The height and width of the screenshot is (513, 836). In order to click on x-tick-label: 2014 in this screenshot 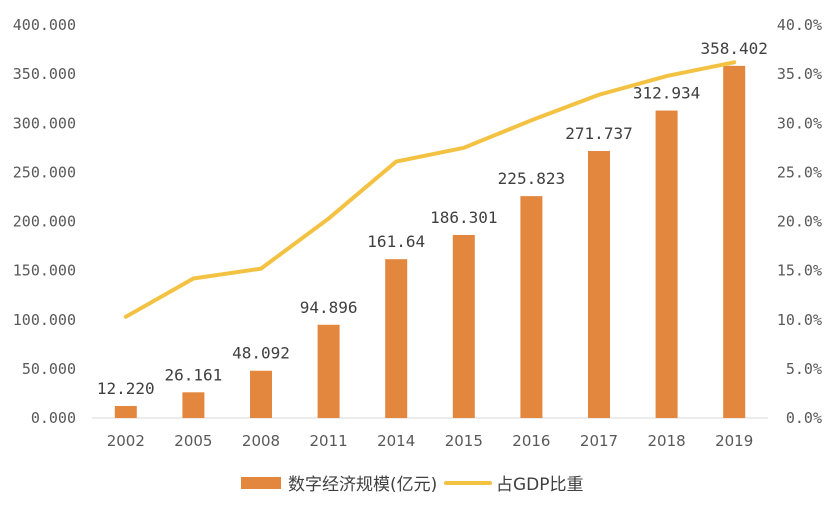, I will do `click(396, 441)`.